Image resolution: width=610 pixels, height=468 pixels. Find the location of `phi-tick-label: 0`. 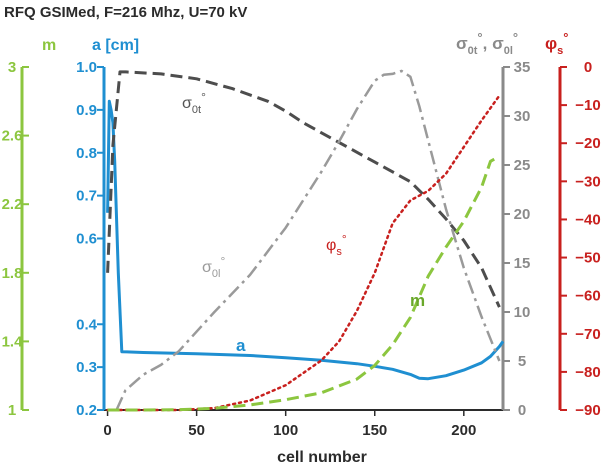

phi-tick-label: 0 is located at coordinates (588, 67).